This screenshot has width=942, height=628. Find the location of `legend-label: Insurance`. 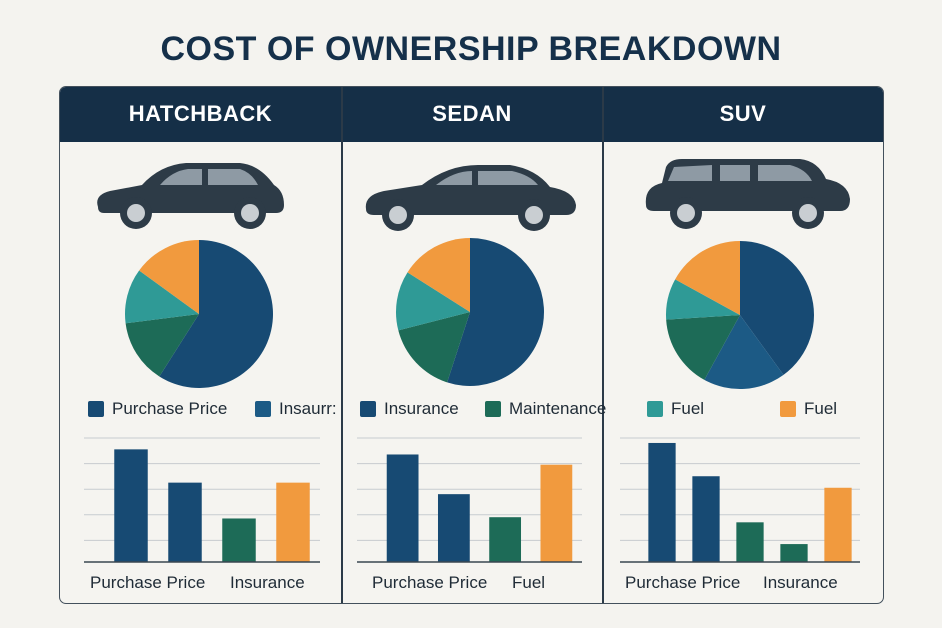

legend-label: Insurance is located at coordinates (421, 408).